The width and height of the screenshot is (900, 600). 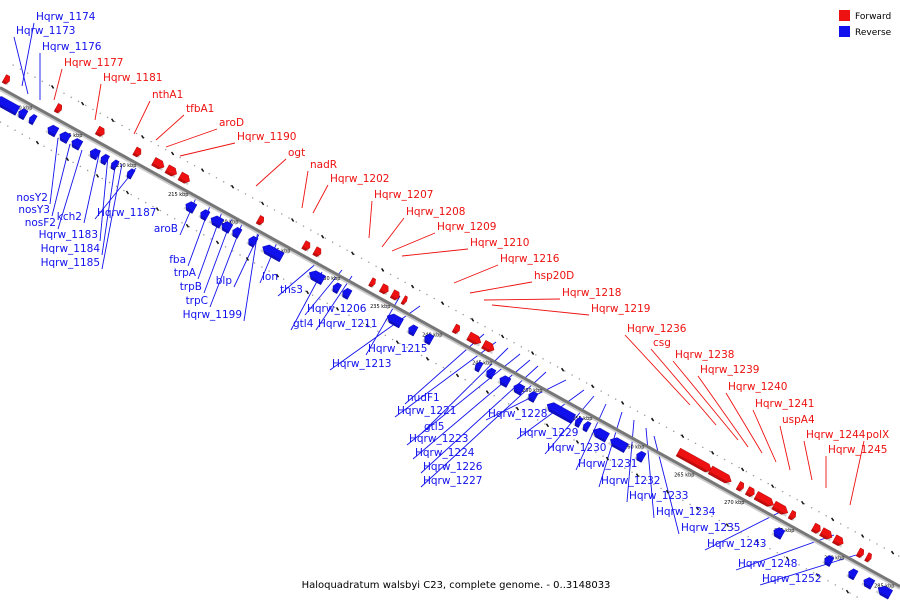 I want to click on gene-label: Hqrw_1226, so click(x=453, y=467).